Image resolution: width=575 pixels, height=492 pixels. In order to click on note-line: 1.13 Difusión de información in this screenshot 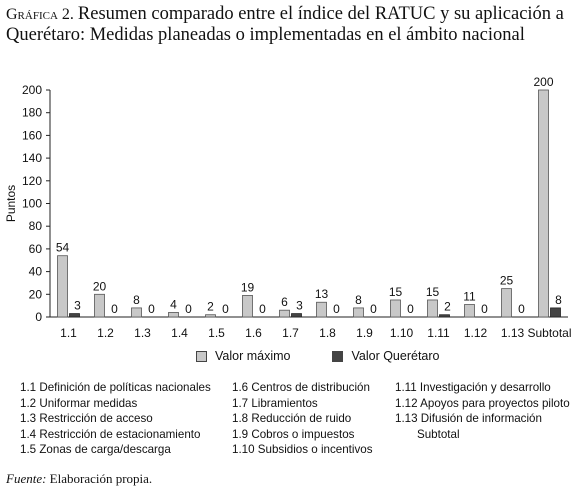, I will do `click(468, 418)`.